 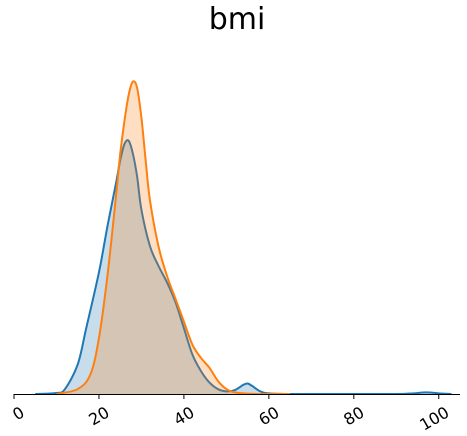 I want to click on x-tick-label: 40, so click(x=183, y=416).